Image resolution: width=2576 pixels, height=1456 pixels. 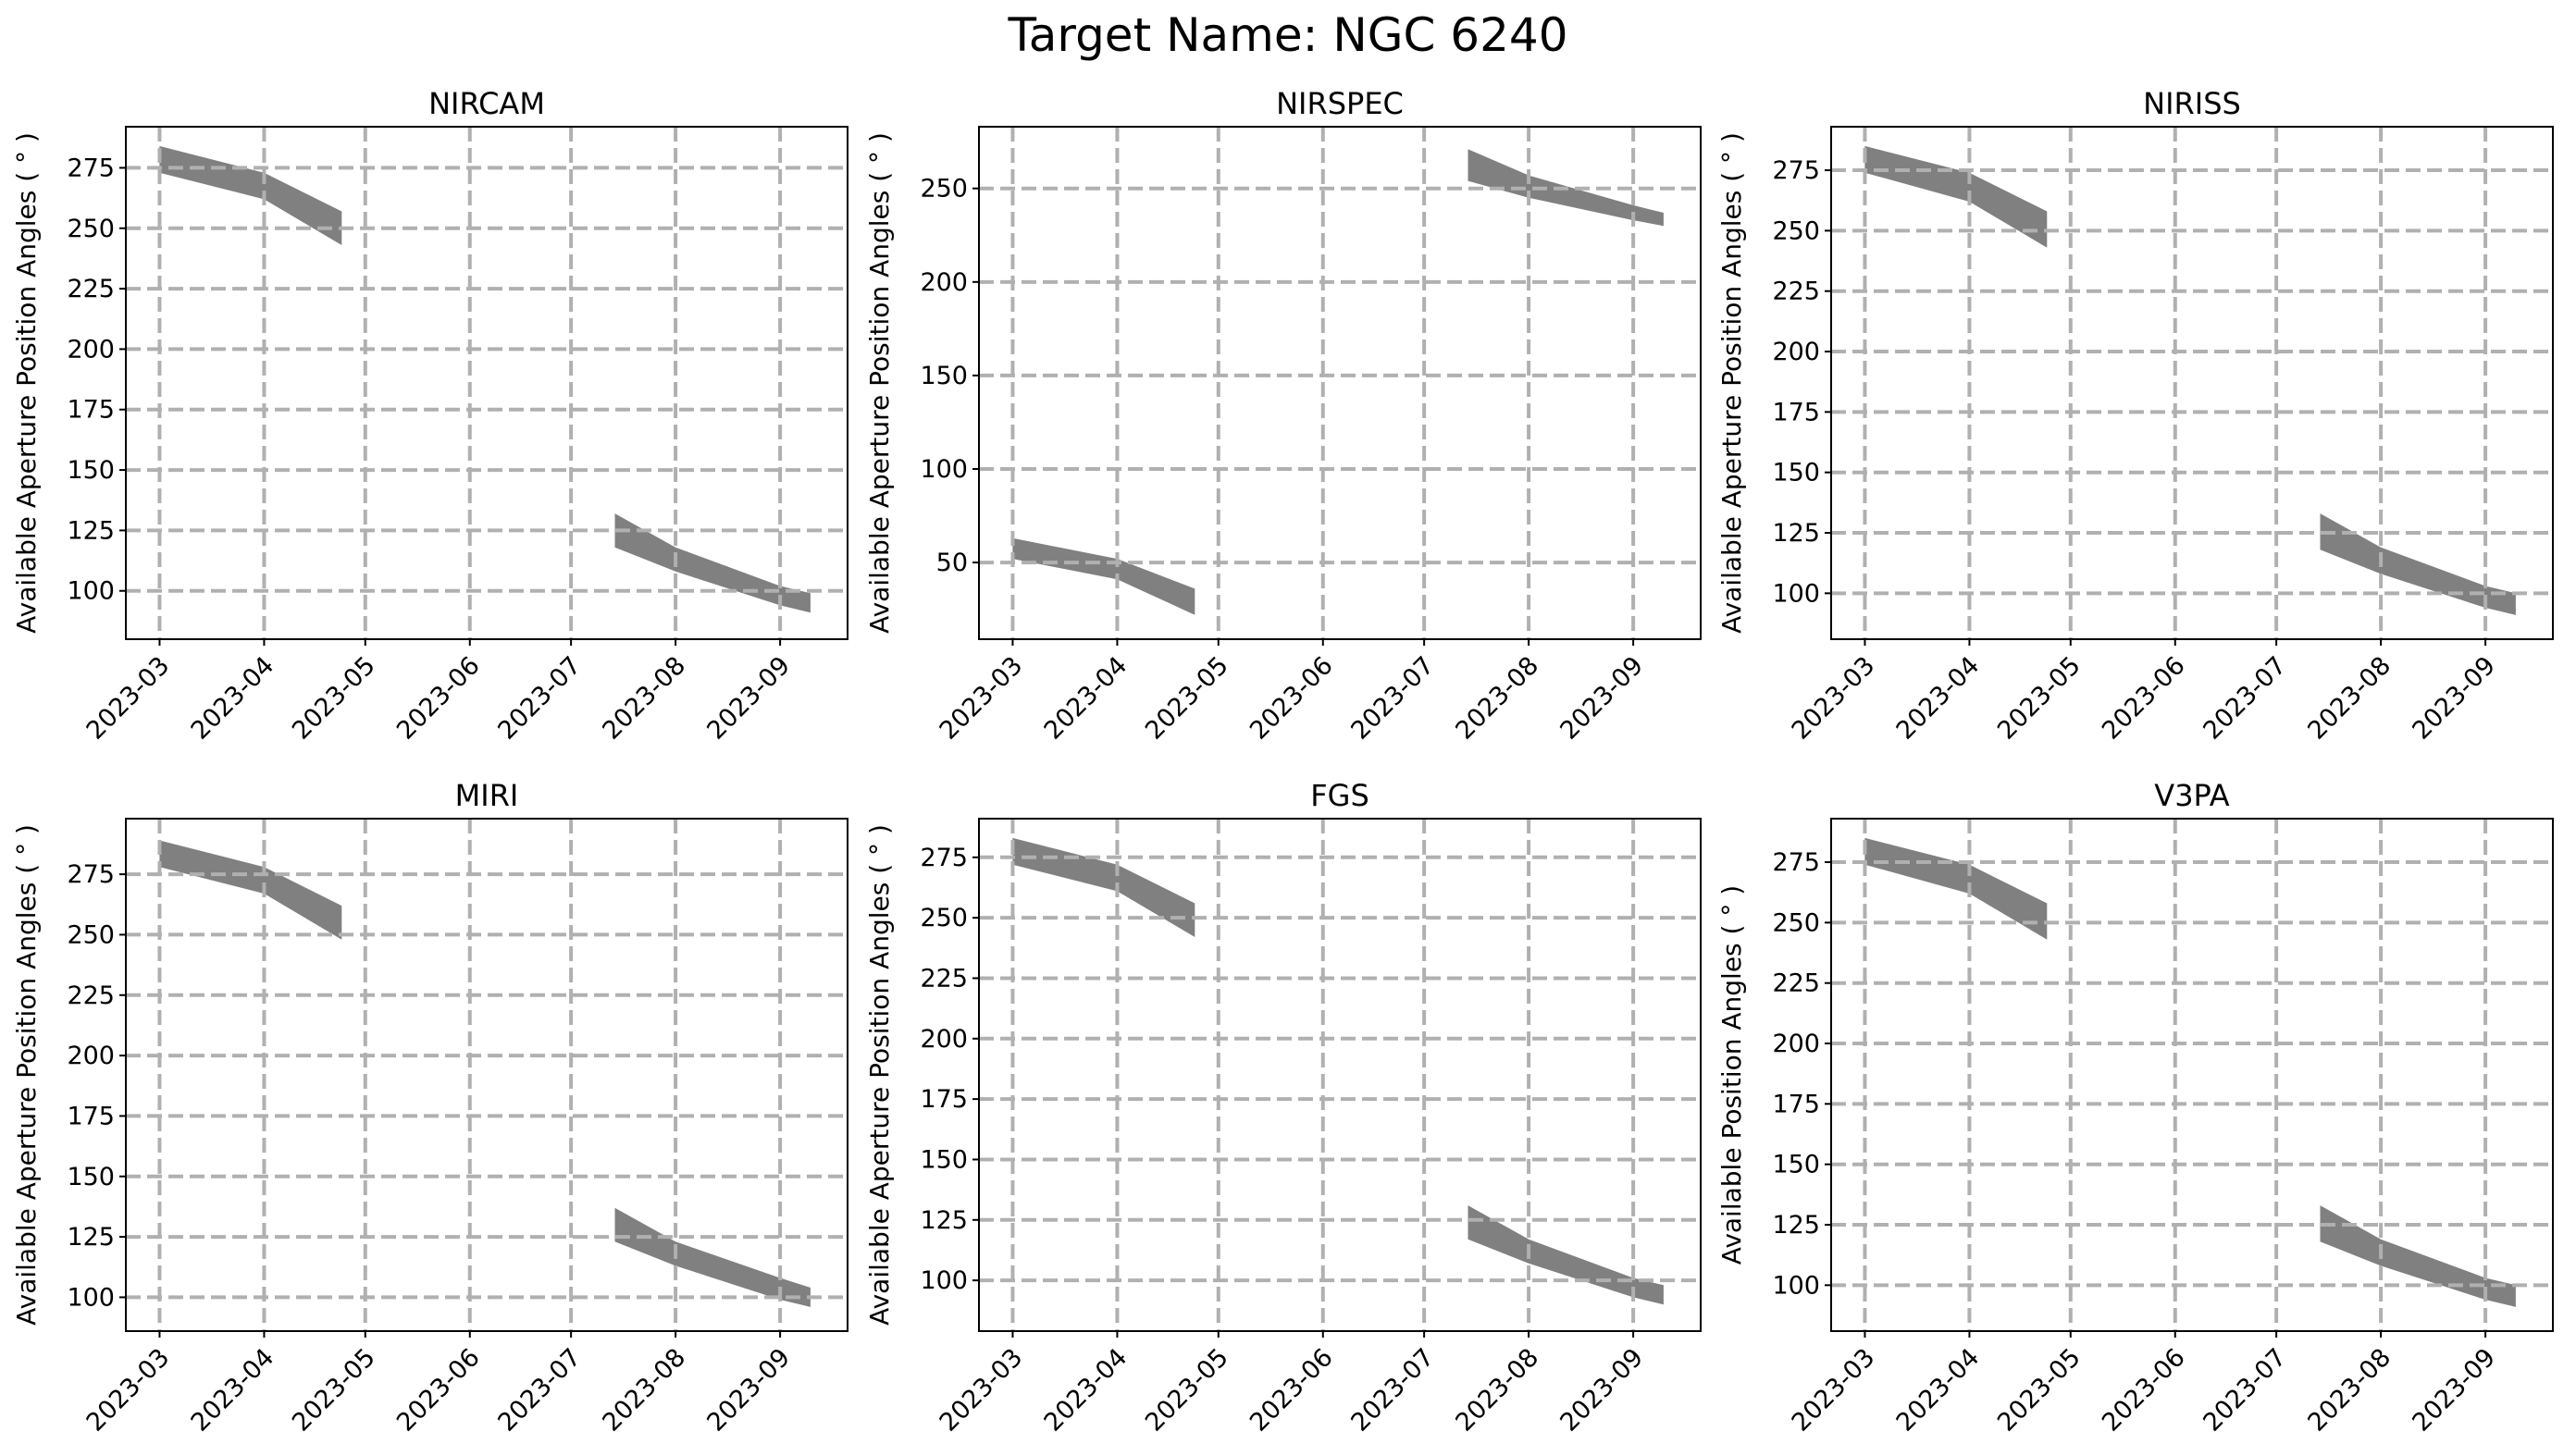 I want to click on panel-niriss-title: NIRISS, so click(x=2192, y=103).